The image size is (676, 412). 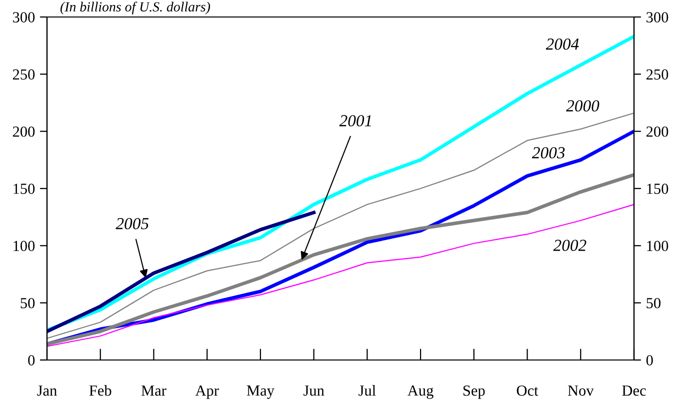 I want to click on x-tick-label: Aug, so click(x=421, y=392).